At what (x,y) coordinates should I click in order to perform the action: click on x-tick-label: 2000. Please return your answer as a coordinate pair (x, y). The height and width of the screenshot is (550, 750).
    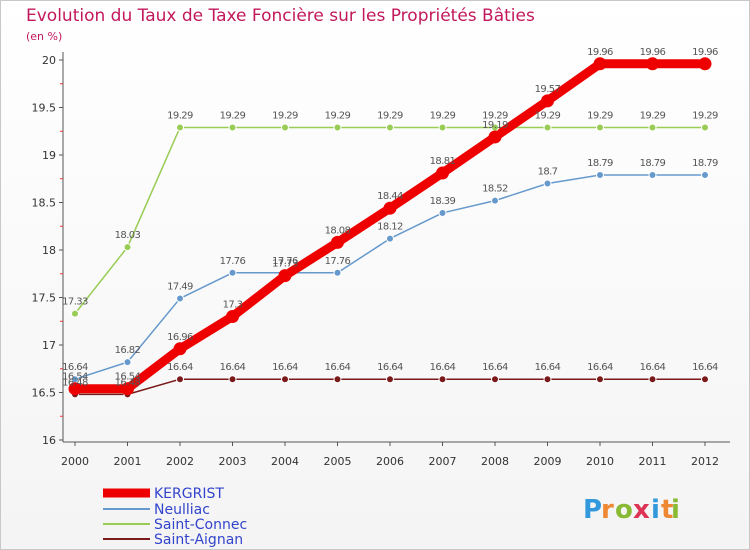
    Looking at the image, I should click on (75, 461).